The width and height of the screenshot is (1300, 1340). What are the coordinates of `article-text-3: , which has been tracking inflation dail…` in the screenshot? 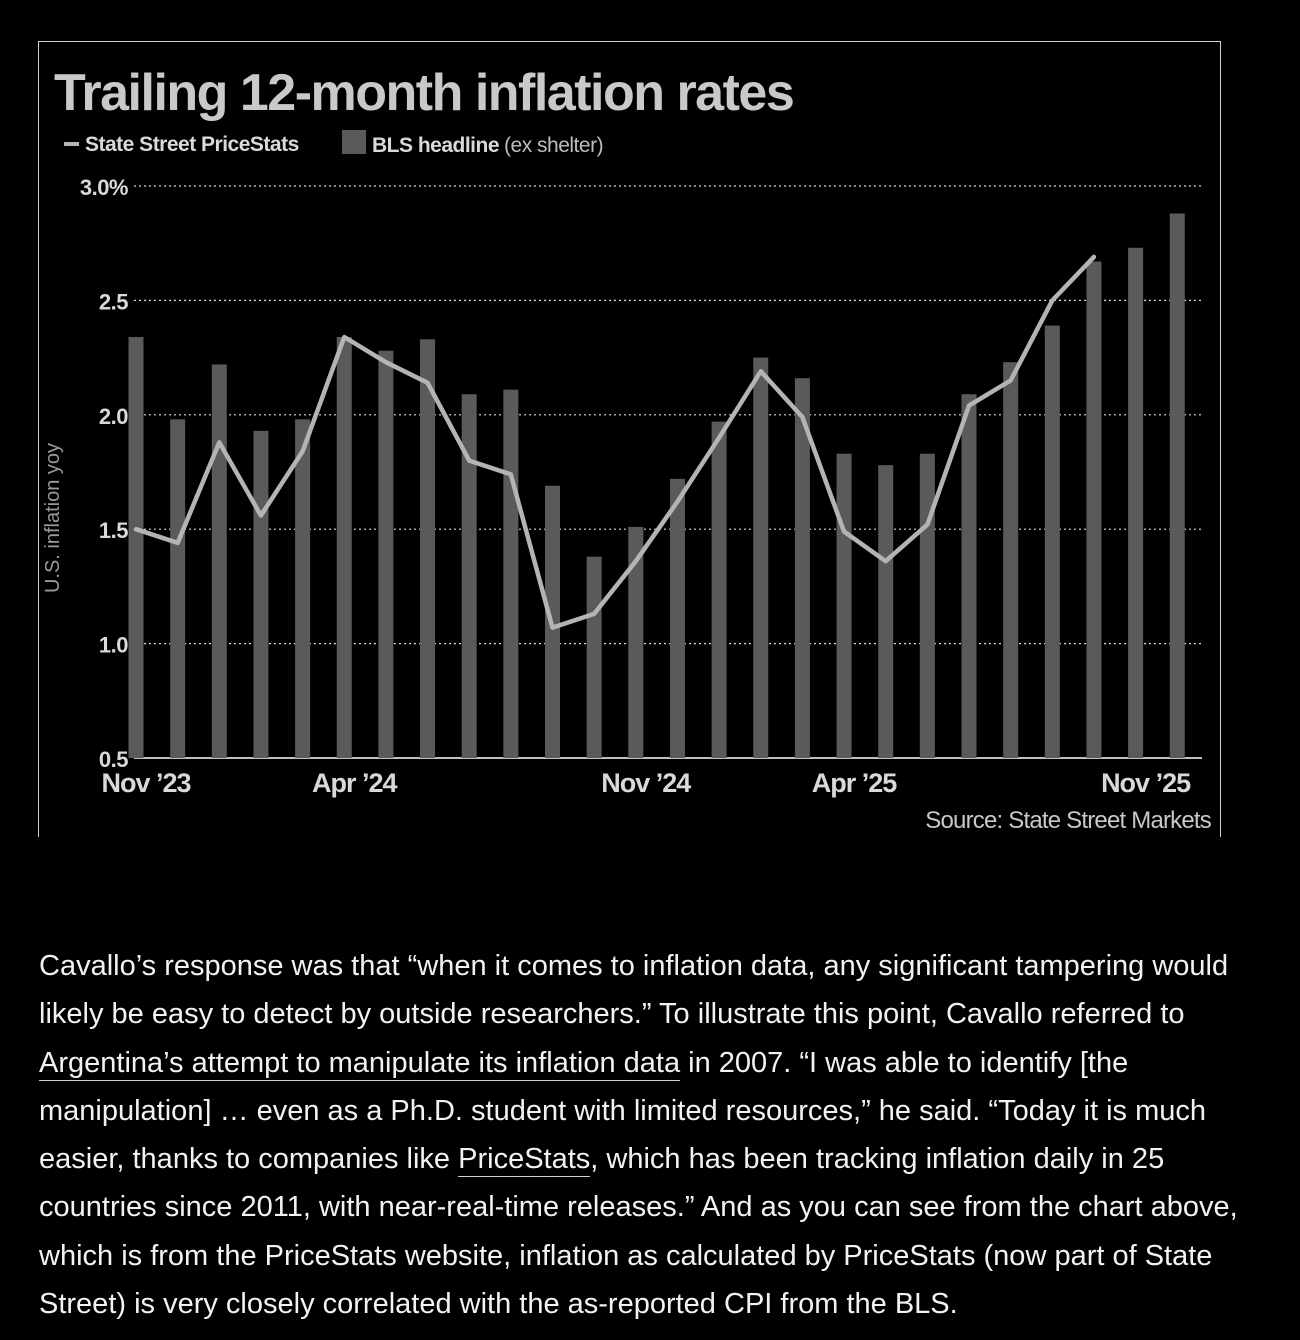 It's located at (638, 1232).